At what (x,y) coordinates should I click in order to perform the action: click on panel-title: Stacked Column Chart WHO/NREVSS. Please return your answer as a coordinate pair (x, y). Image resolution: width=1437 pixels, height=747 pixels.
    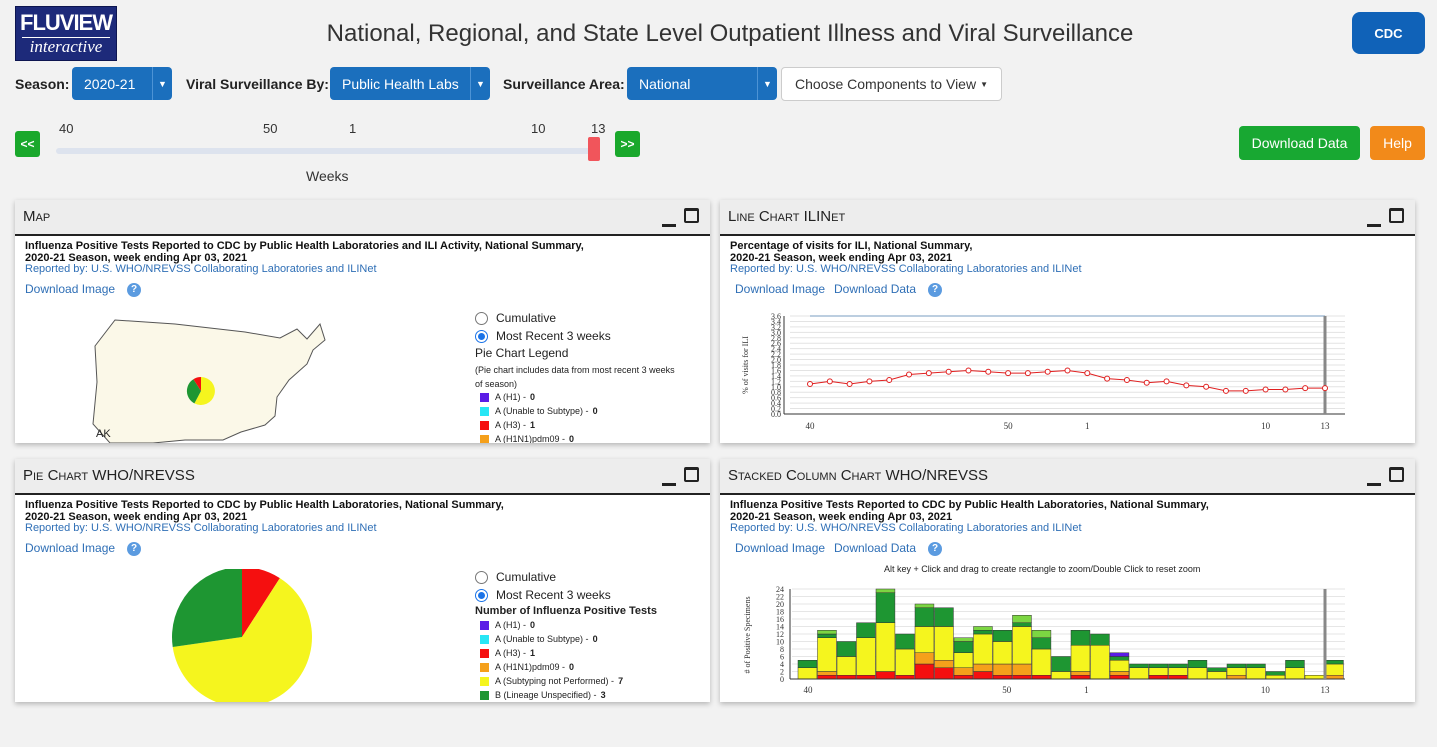
    Looking at the image, I should click on (858, 475).